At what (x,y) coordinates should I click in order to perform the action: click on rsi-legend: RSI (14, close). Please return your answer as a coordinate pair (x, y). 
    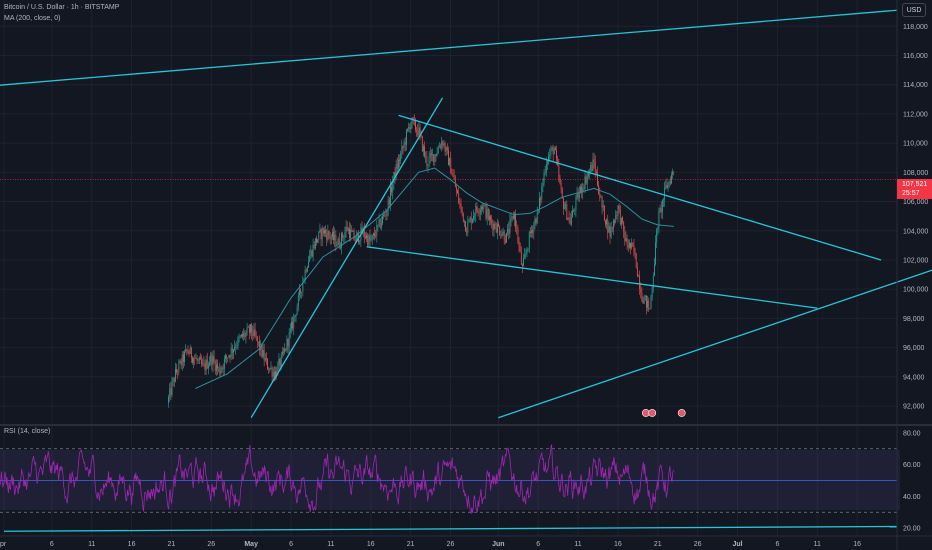
    Looking at the image, I should click on (27, 431).